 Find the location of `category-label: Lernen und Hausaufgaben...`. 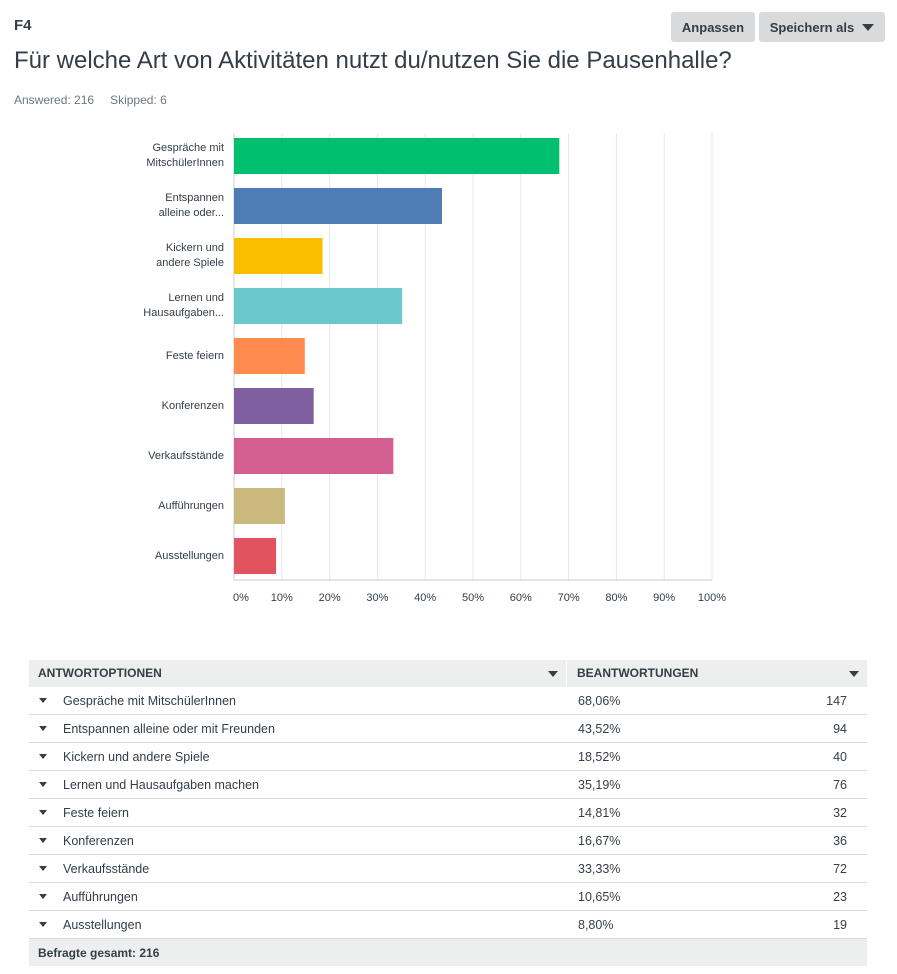

category-label: Lernen und Hausaufgaben... is located at coordinates (164, 306).